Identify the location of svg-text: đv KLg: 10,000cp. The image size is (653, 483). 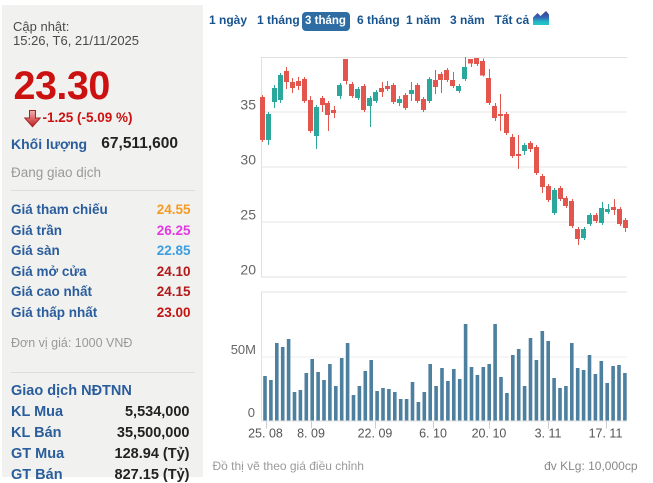
(591, 466).